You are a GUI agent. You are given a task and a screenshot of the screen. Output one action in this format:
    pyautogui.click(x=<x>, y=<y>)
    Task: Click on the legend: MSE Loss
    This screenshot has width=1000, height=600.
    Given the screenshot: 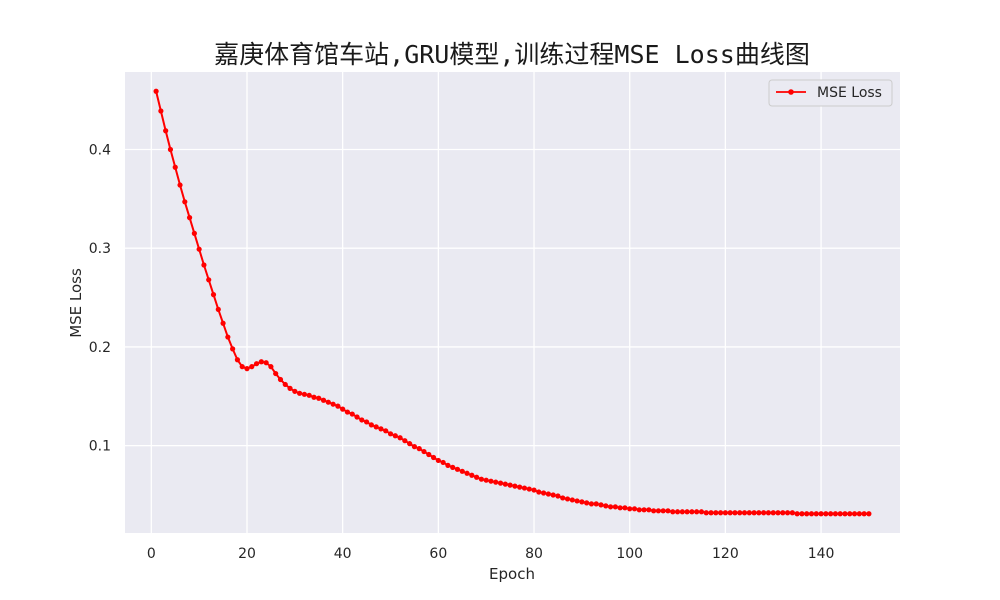 What is the action you would take?
    pyautogui.click(x=830, y=93)
    